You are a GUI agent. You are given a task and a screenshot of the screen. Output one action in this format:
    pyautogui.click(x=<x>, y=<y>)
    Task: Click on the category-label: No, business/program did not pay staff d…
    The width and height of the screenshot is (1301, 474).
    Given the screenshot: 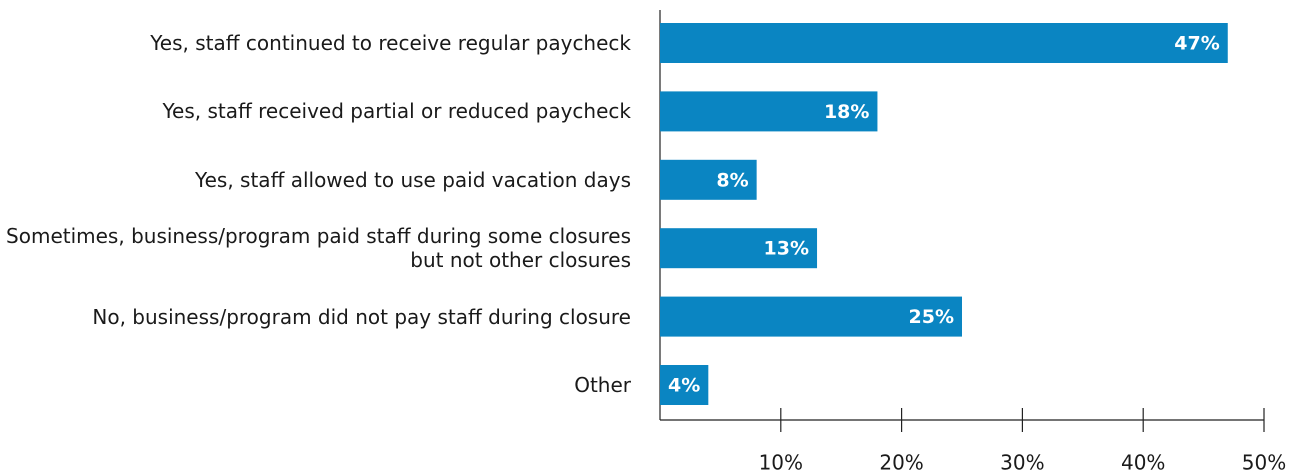 What is the action you would take?
    pyautogui.click(x=361, y=316)
    